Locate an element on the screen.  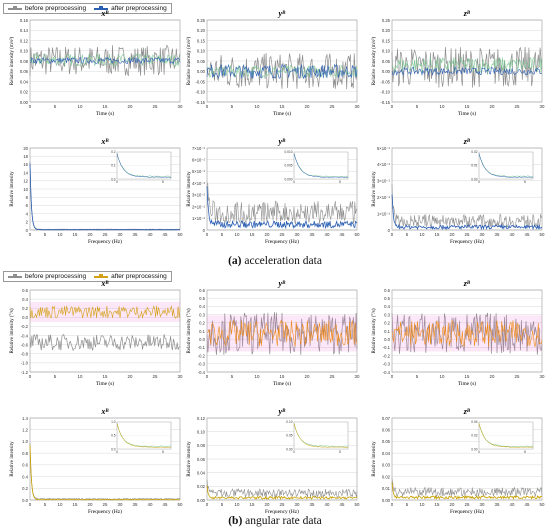
y-tick-label: 0.04 is located at coordinates (386, 453).